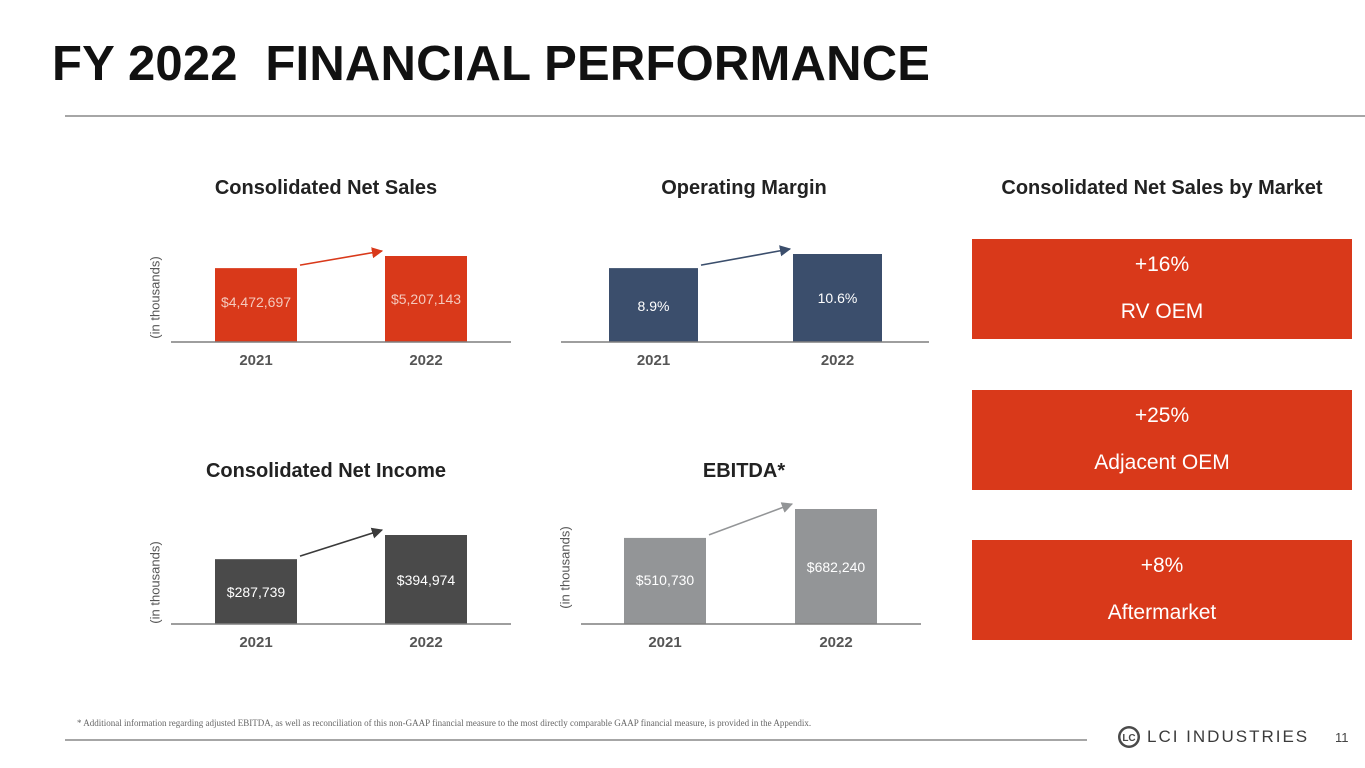  I want to click on net-sales-bar-2021, so click(256, 305).